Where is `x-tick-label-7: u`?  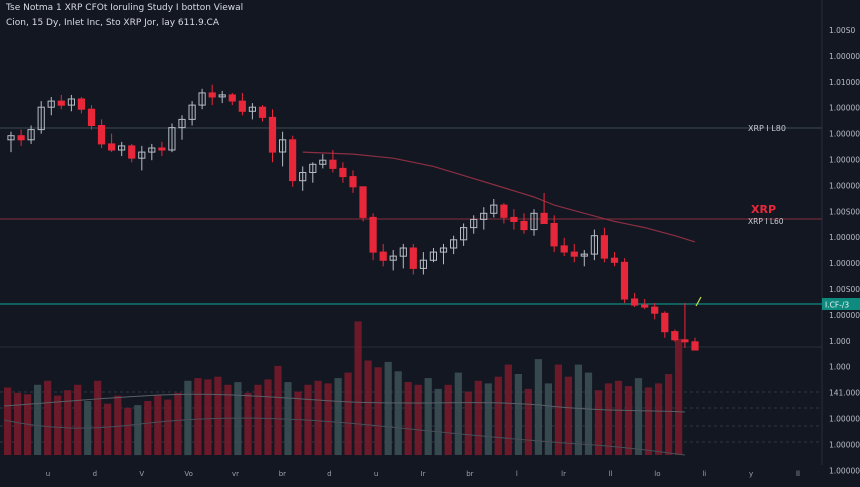 x-tick-label-7: u is located at coordinates (376, 474).